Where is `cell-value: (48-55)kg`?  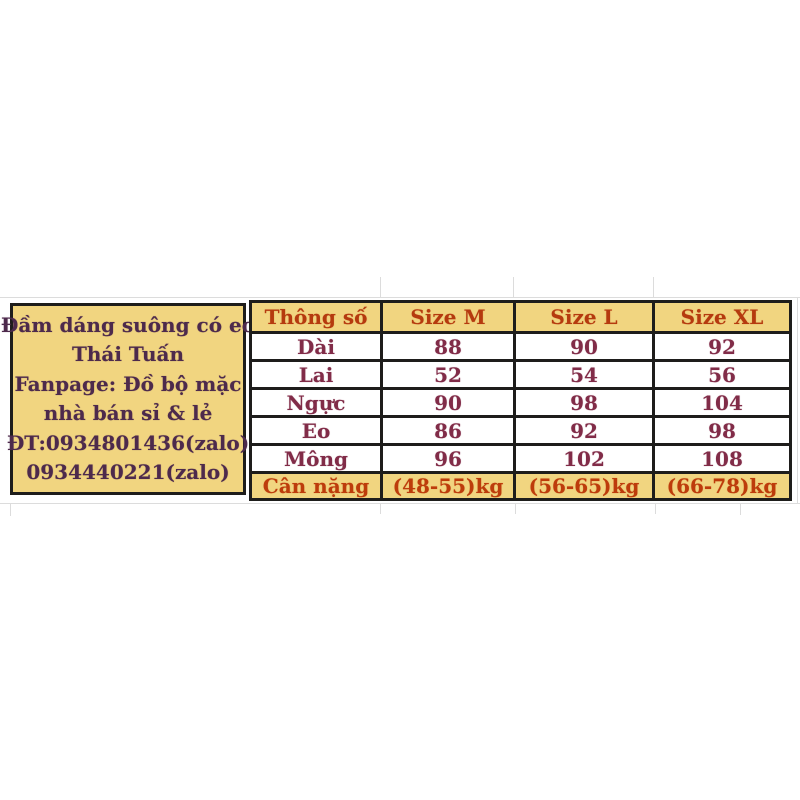
cell-value: (48-55)kg is located at coordinates (448, 486).